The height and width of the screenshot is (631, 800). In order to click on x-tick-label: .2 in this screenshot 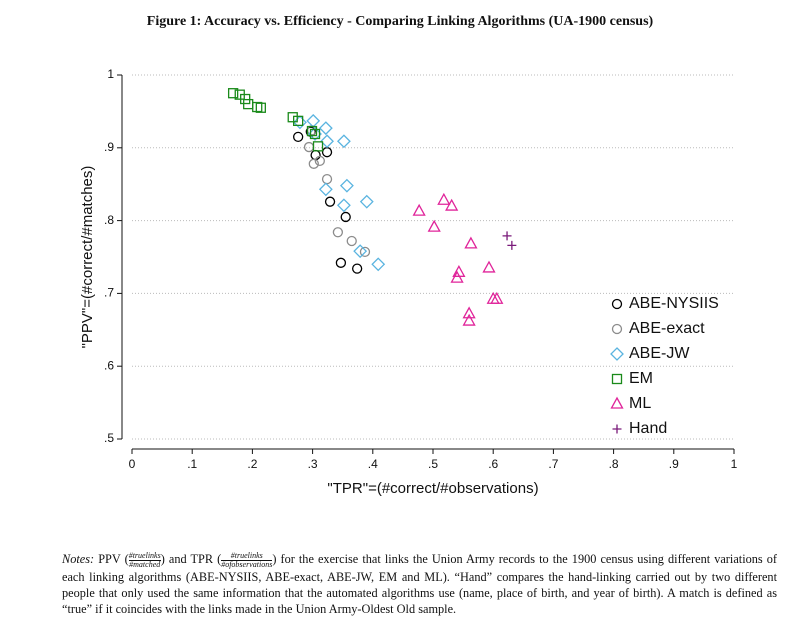, I will do `click(252, 464)`.